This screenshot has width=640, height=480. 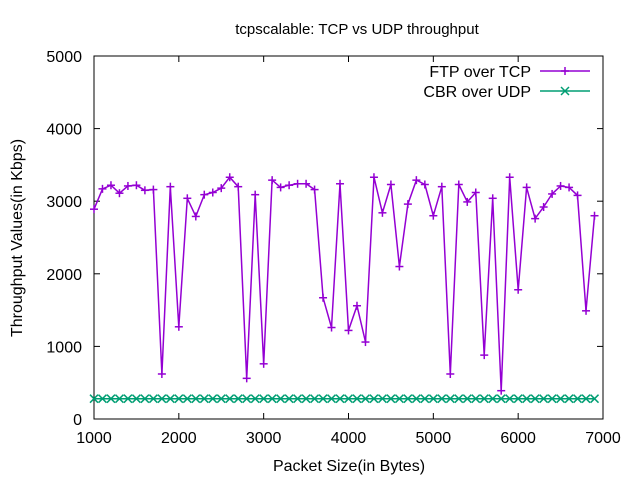 I want to click on legend-label: FTP over TCP, so click(x=480, y=72).